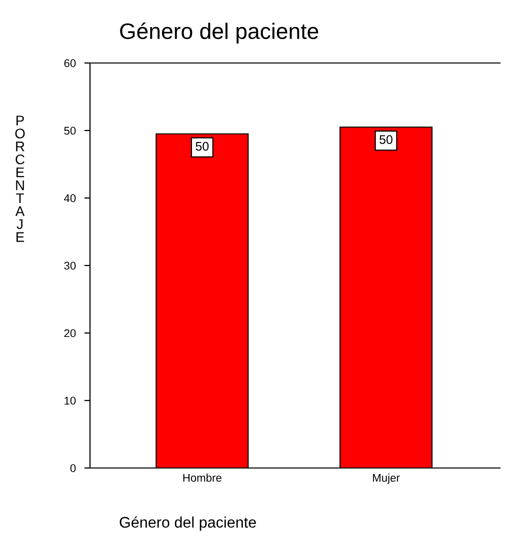 This screenshot has height=549, width=522. What do you see at coordinates (70, 400) in the screenshot?
I see `y-tick-label: 10` at bounding box center [70, 400].